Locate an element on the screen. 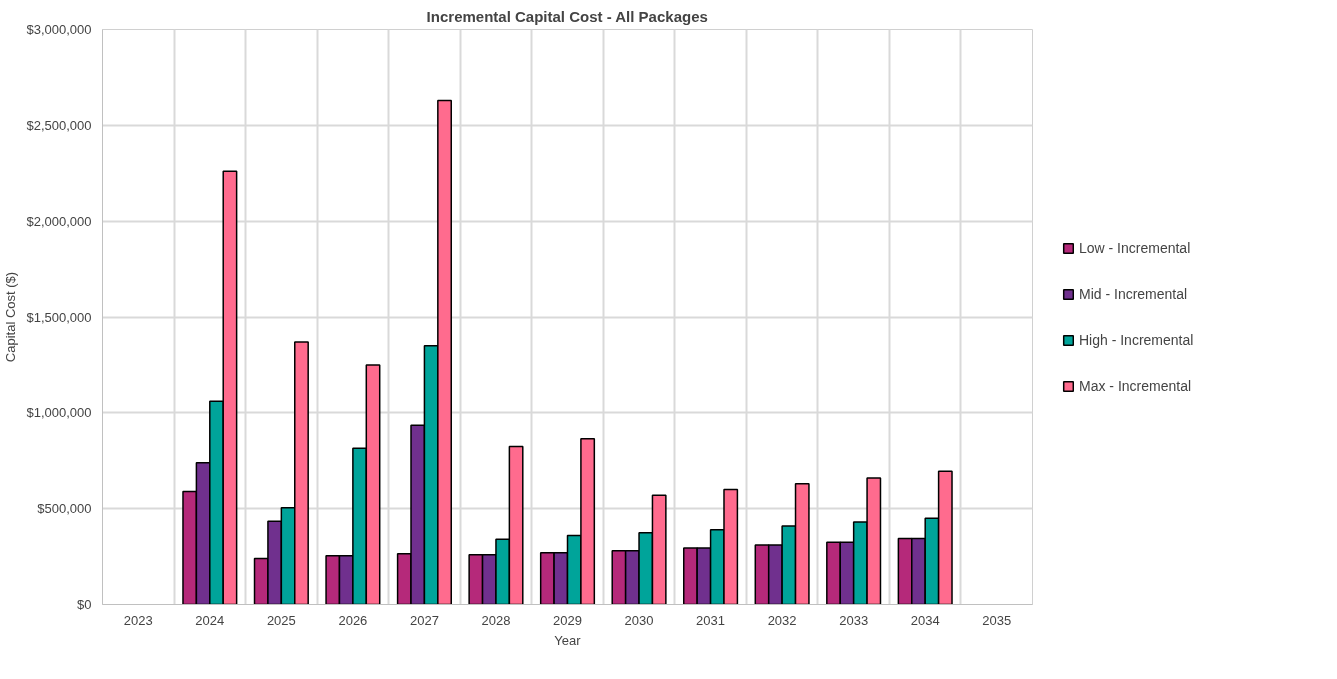 This screenshot has width=1337, height=679. y-tick-label: $1,000,000 is located at coordinates (59, 413).